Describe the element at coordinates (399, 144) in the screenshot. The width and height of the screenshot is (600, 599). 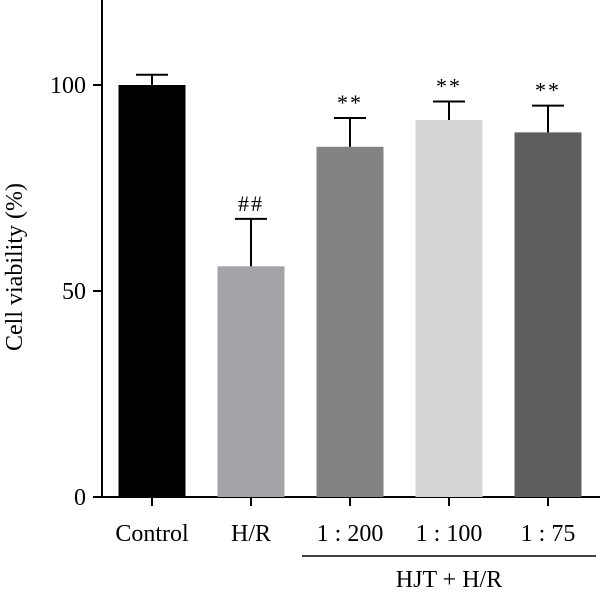
I see `significance-labels: ## ** ** **` at that location.